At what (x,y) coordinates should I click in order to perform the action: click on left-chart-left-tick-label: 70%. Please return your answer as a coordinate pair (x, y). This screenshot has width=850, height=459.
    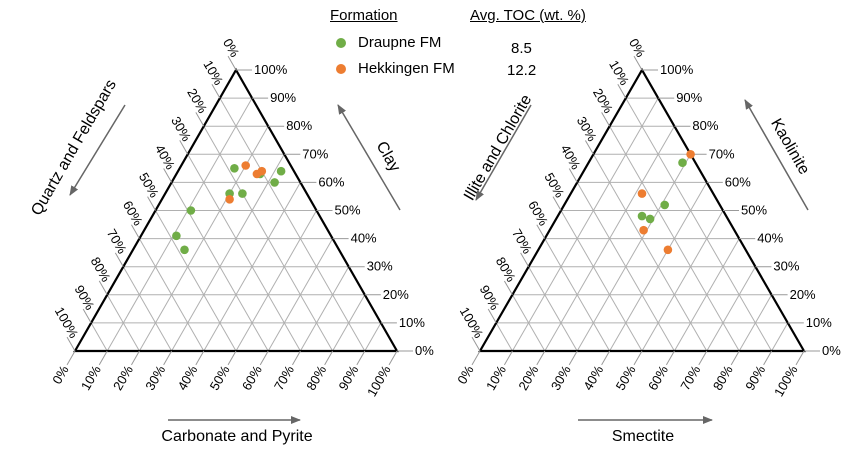
    Looking at the image, I should click on (117, 241).